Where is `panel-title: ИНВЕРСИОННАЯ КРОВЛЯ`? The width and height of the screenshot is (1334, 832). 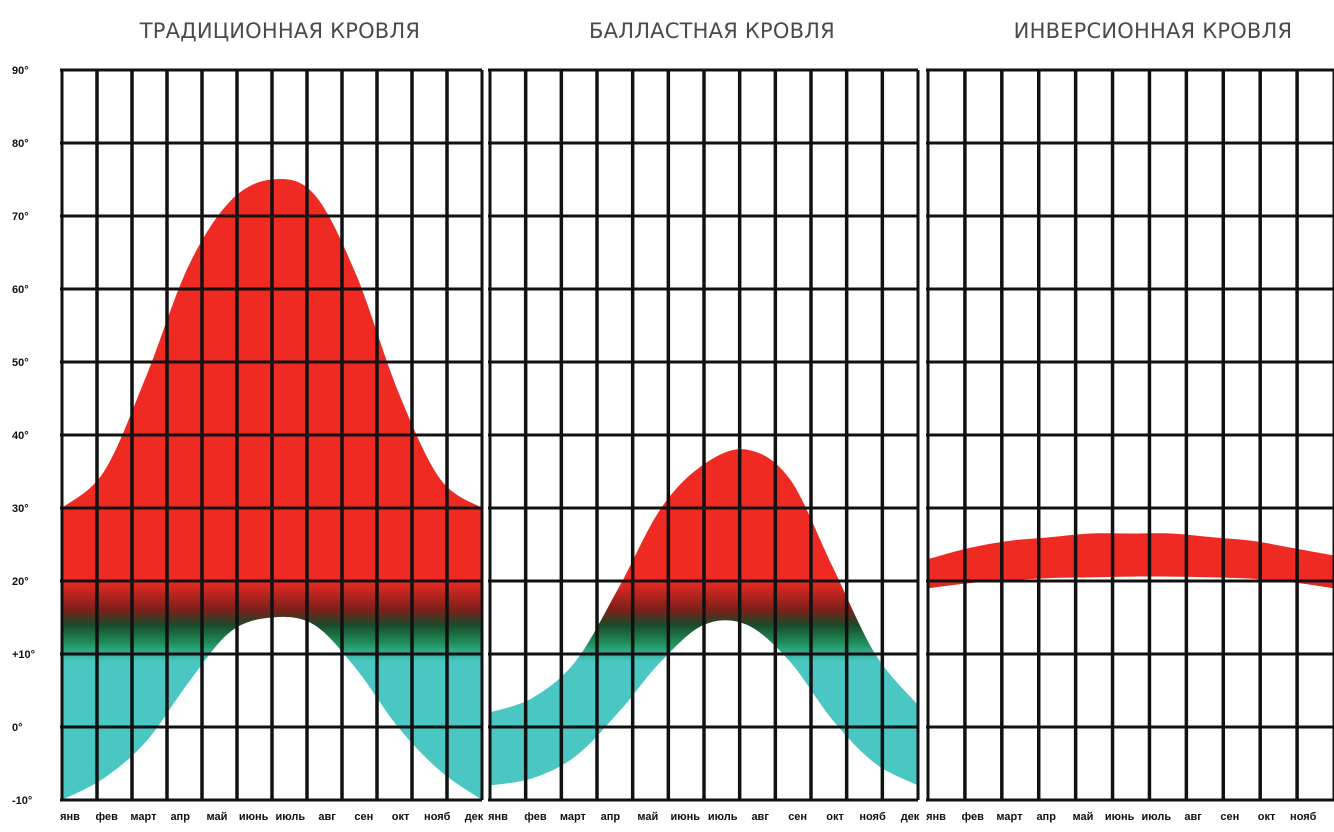
panel-title: ИНВЕРСИОННАЯ КРОВЛЯ is located at coordinates (1153, 31).